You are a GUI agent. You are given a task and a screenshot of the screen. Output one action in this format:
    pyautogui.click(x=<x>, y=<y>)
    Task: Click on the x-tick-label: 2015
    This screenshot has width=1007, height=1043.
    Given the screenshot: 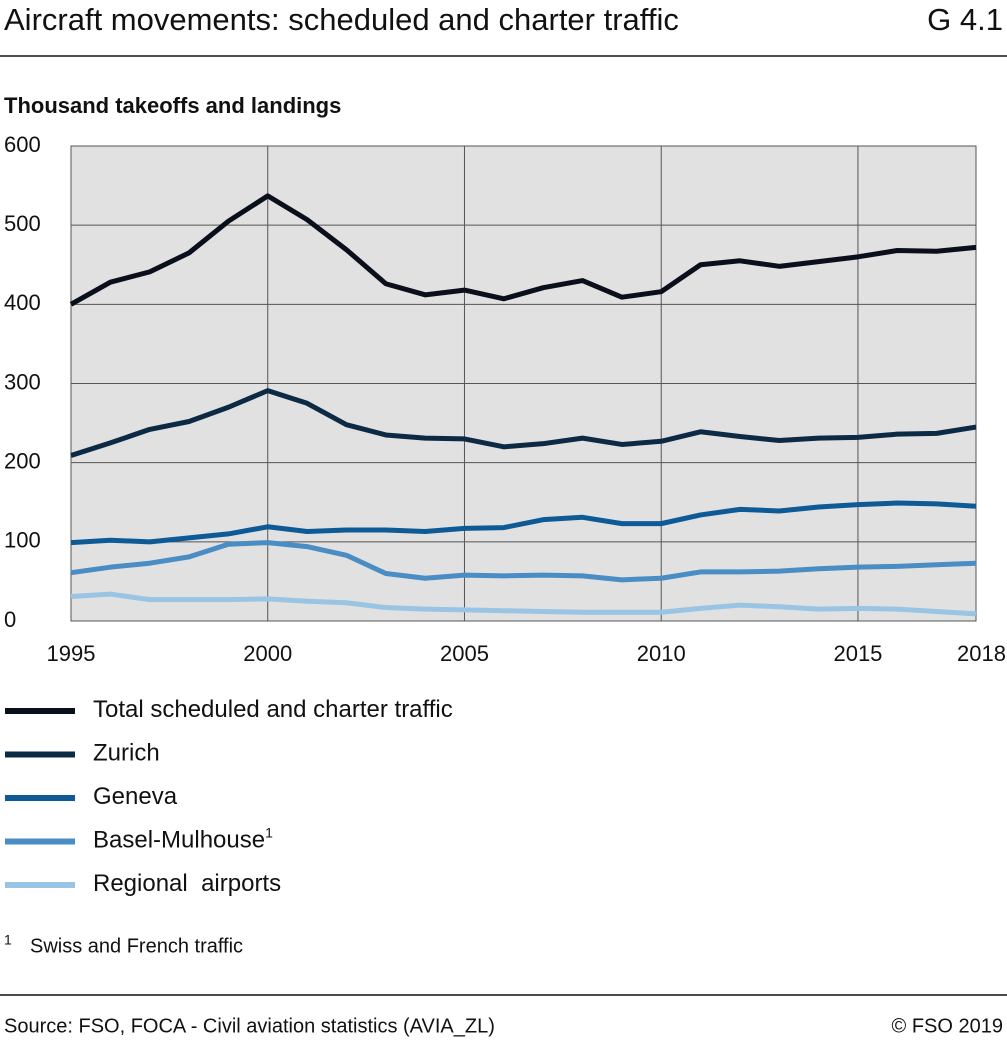 What is the action you would take?
    pyautogui.click(x=857, y=653)
    